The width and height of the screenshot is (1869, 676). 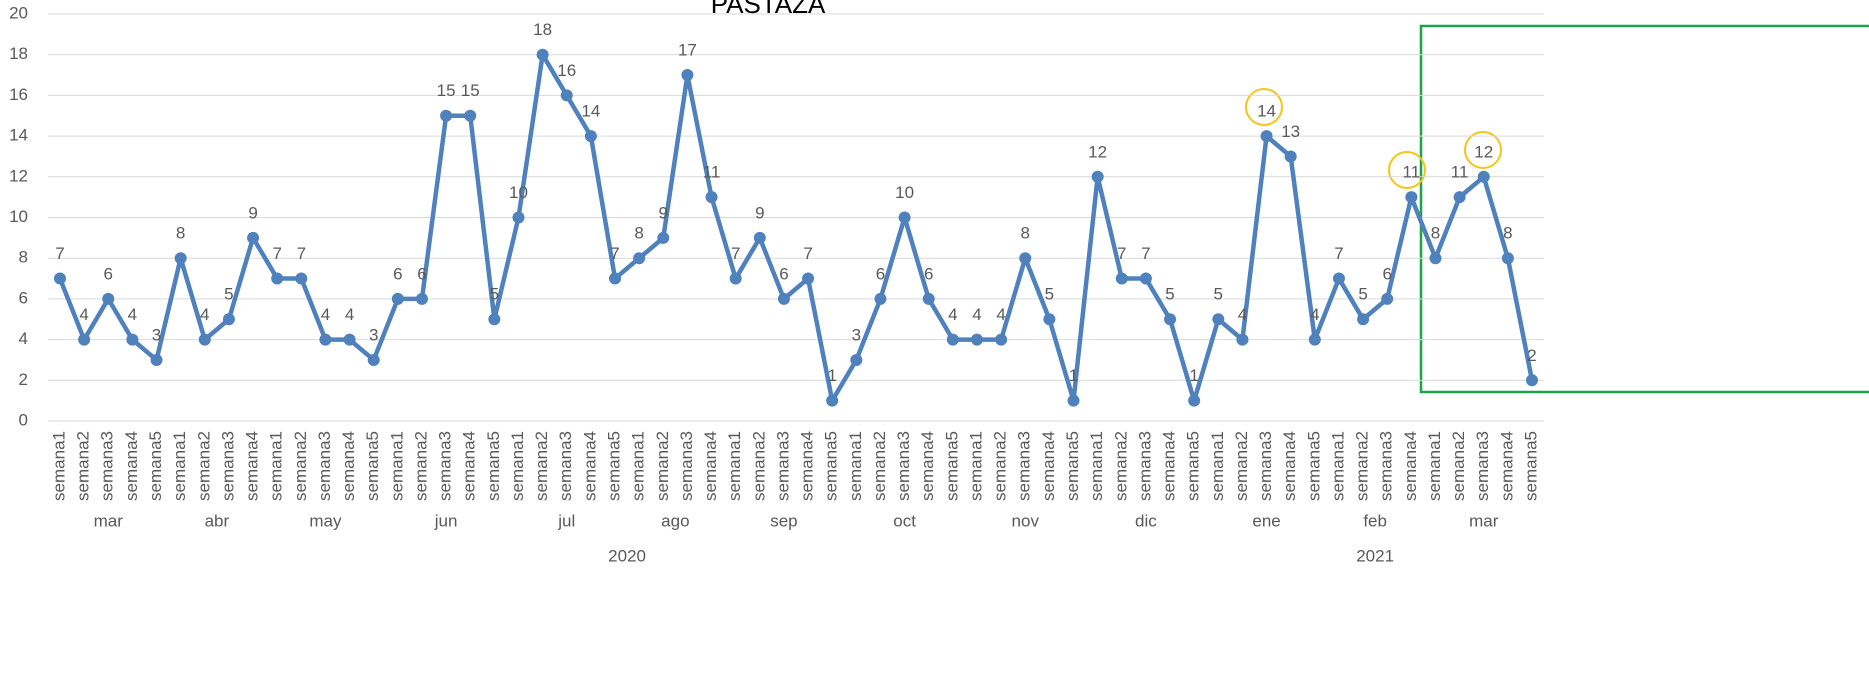 What do you see at coordinates (566, 520) in the screenshot?
I see `month-label: jul` at bounding box center [566, 520].